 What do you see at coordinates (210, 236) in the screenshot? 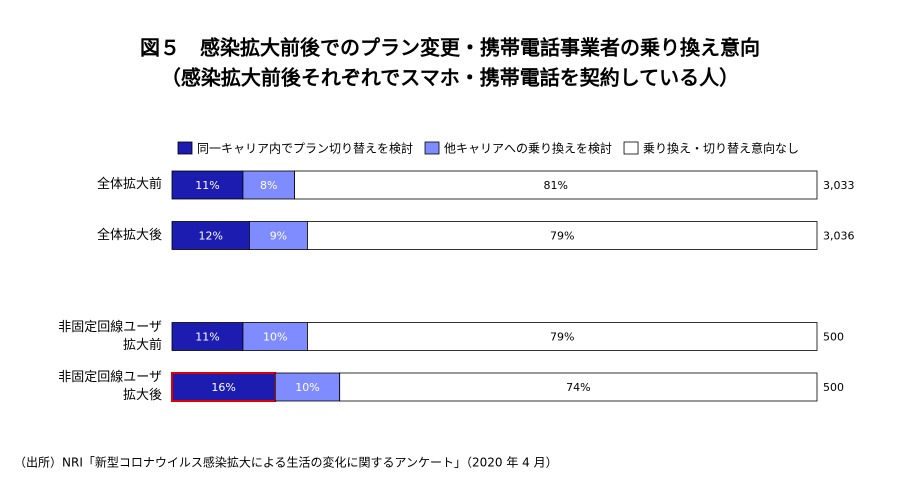
I see `value-label: 12%` at bounding box center [210, 236].